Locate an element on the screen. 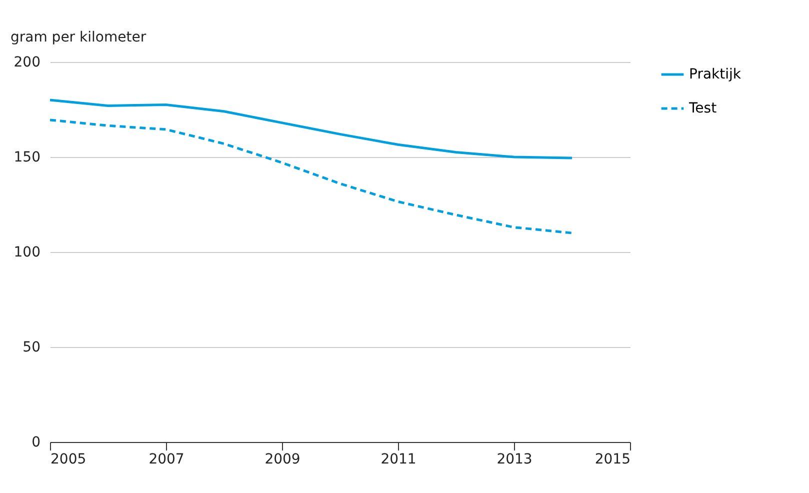  y-axis-title: gram per kilometer is located at coordinates (78, 38).